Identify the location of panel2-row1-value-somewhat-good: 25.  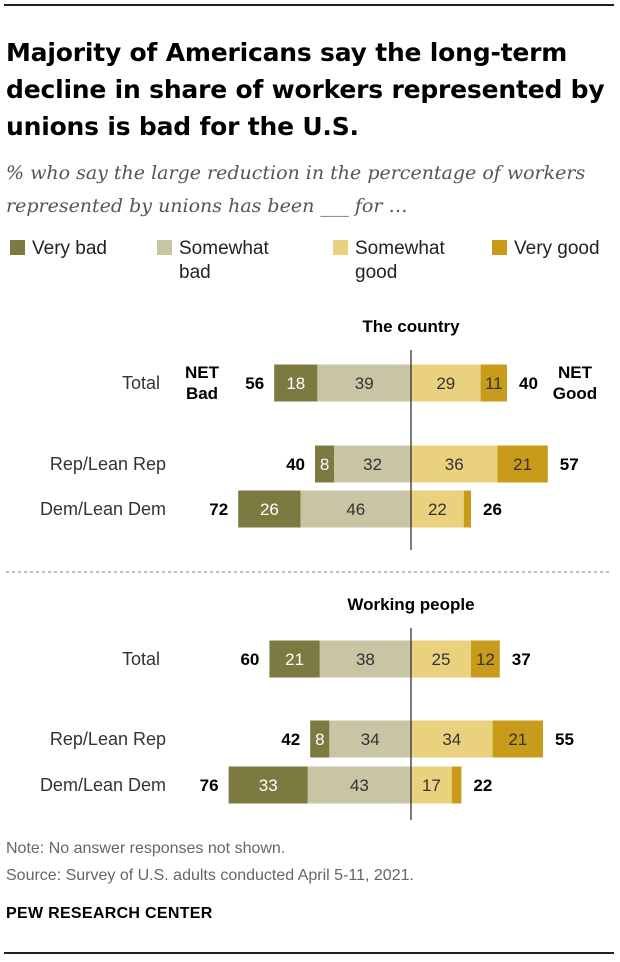
(441, 659).